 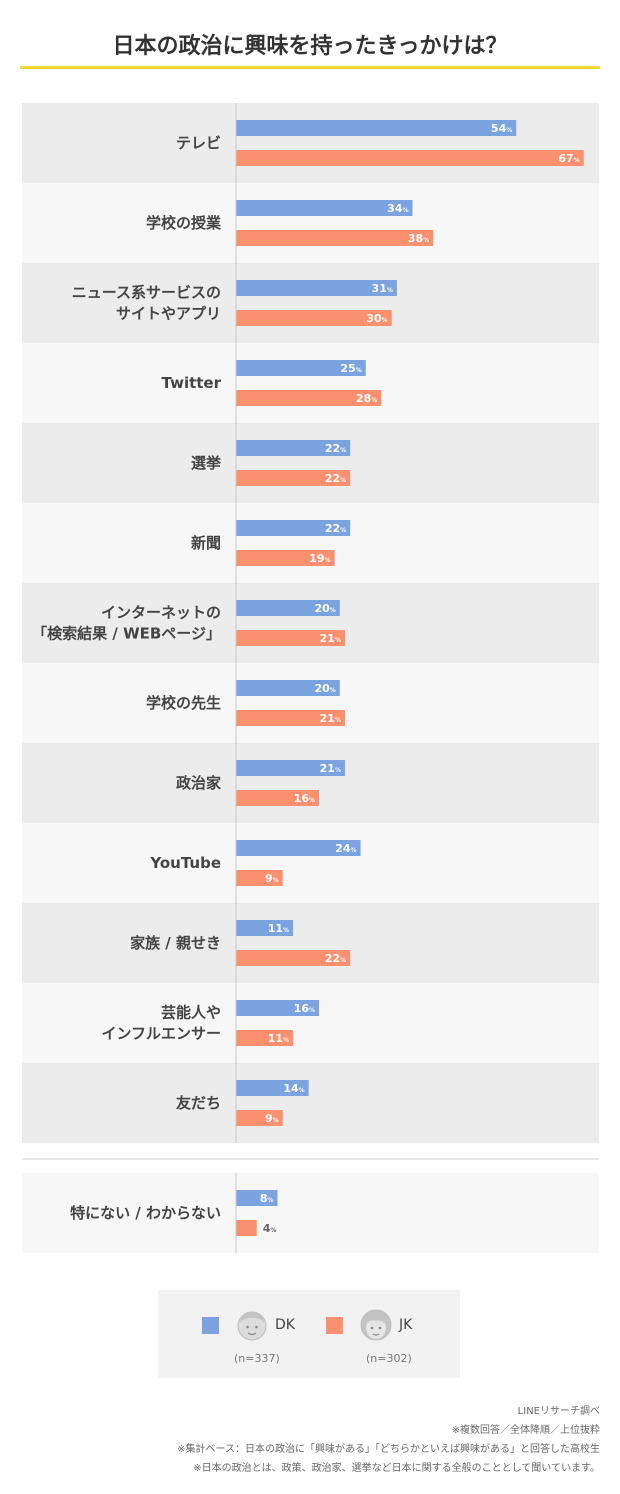 I want to click on row-7-row-bg, so click(x=310, y=703).